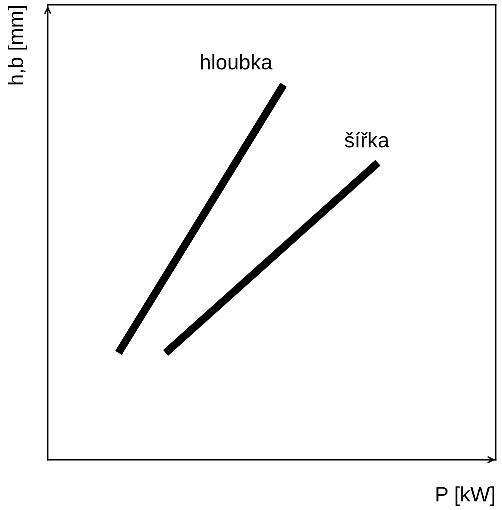 The image size is (502, 510). What do you see at coordinates (237, 62) in the screenshot?
I see `series-label: hloubka` at bounding box center [237, 62].